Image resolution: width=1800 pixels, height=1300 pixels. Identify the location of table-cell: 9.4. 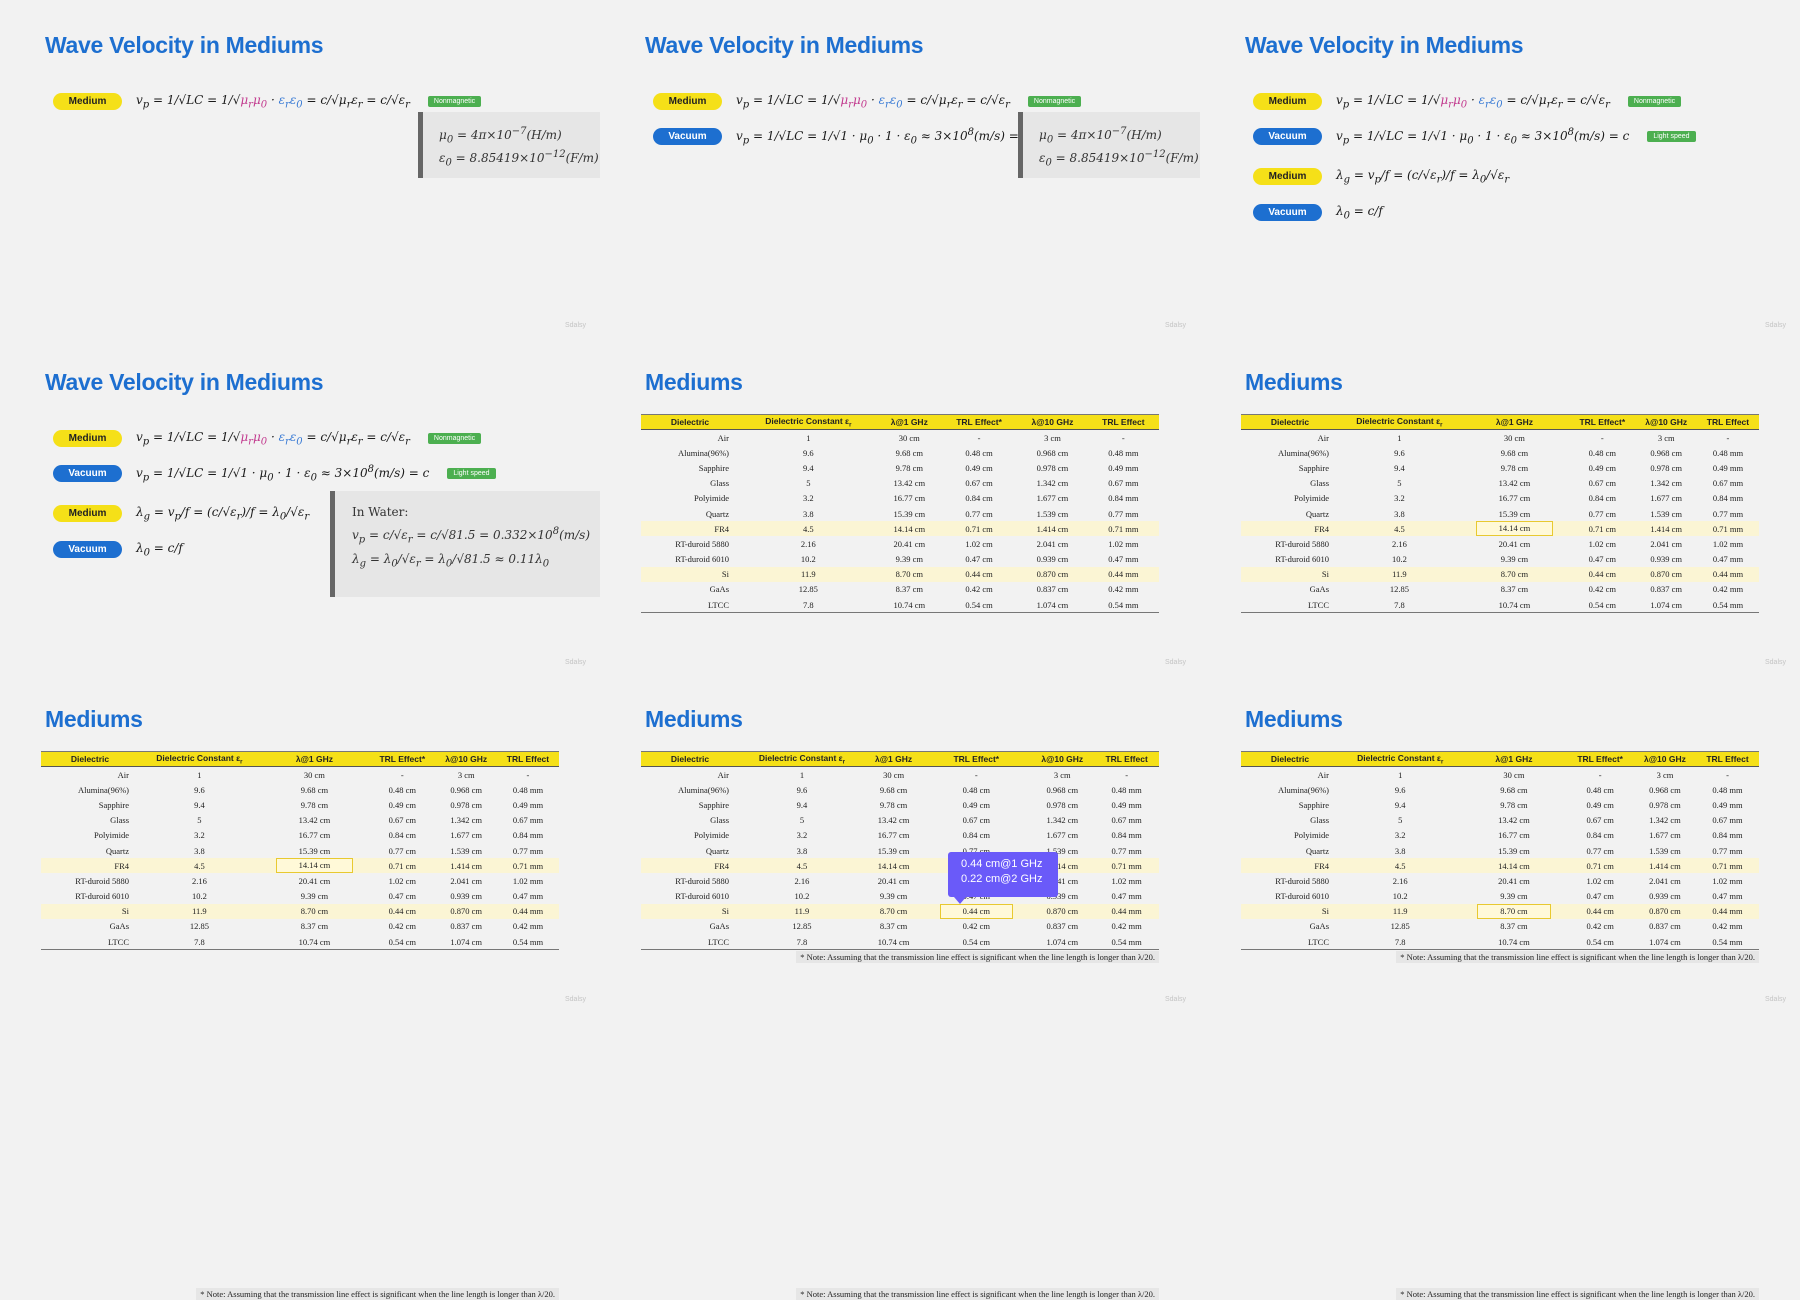
(1399, 467).